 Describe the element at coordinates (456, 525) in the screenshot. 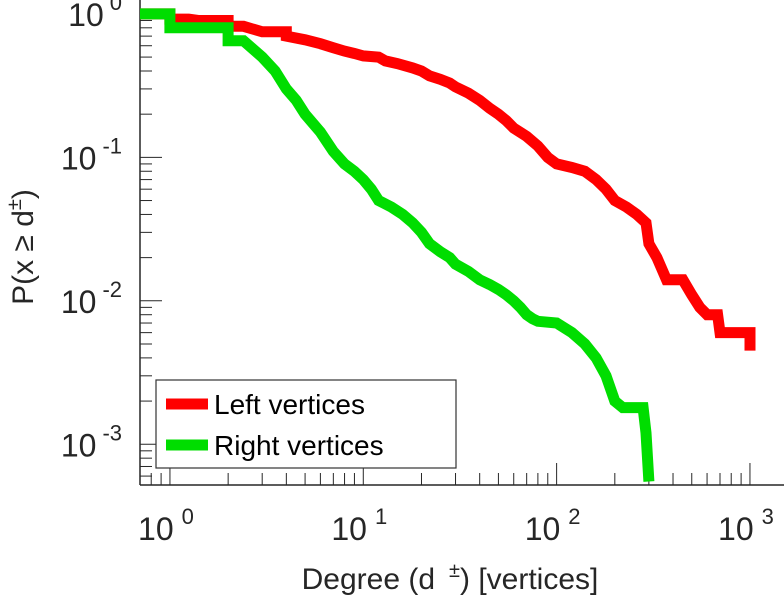

I see `x-tick-labels: 10 0 10 1 10 2 10 3` at that location.